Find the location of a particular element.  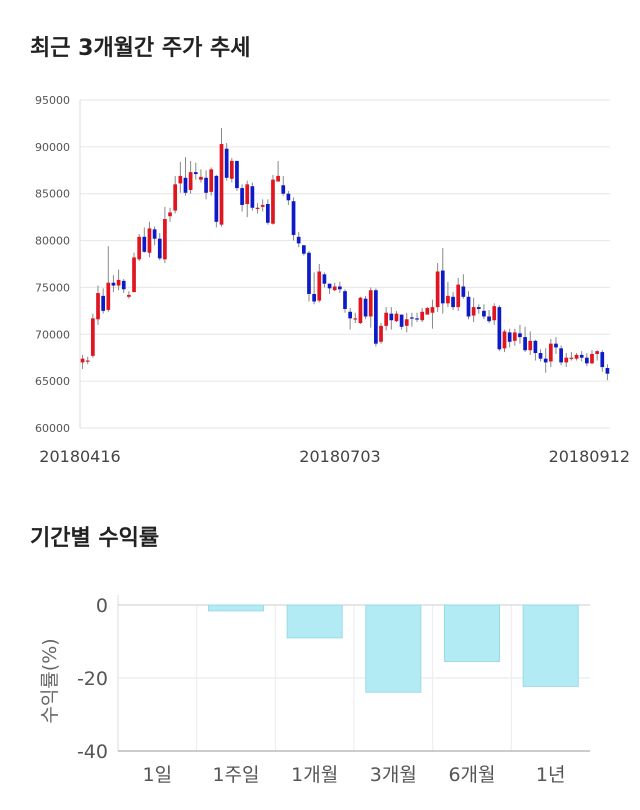

y-tick-label: -40 is located at coordinates (92, 752).